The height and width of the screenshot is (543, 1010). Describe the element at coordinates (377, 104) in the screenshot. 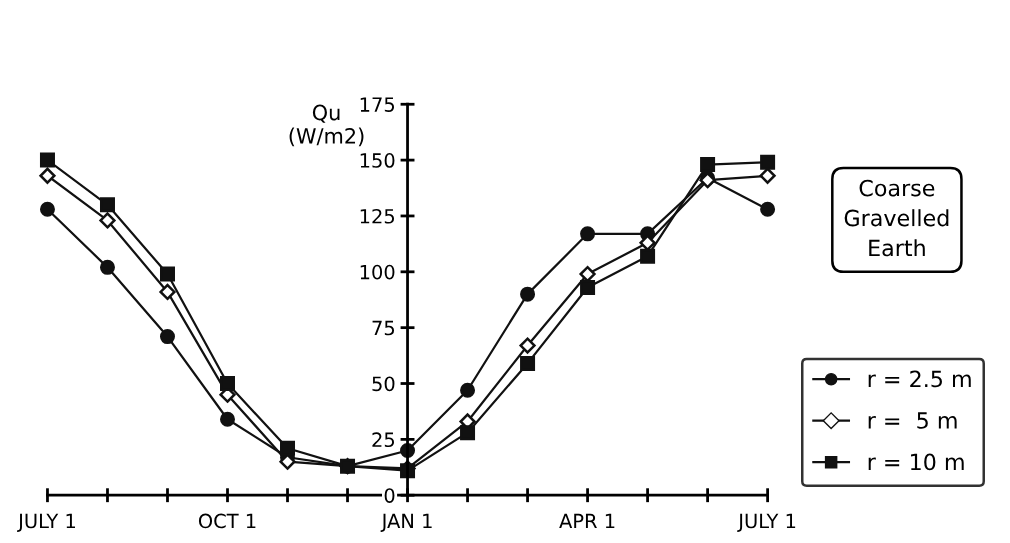

I see `y-tick-label: 175` at that location.